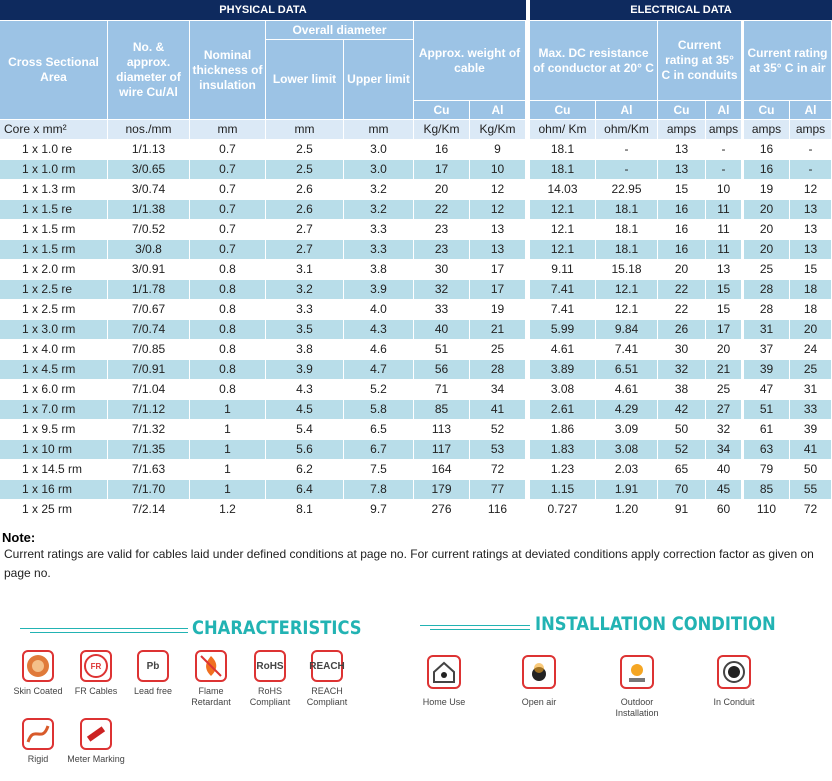 This screenshot has width=832, height=781. Describe the element at coordinates (626, 329) in the screenshot. I see `table-cell: 9.84` at that location.